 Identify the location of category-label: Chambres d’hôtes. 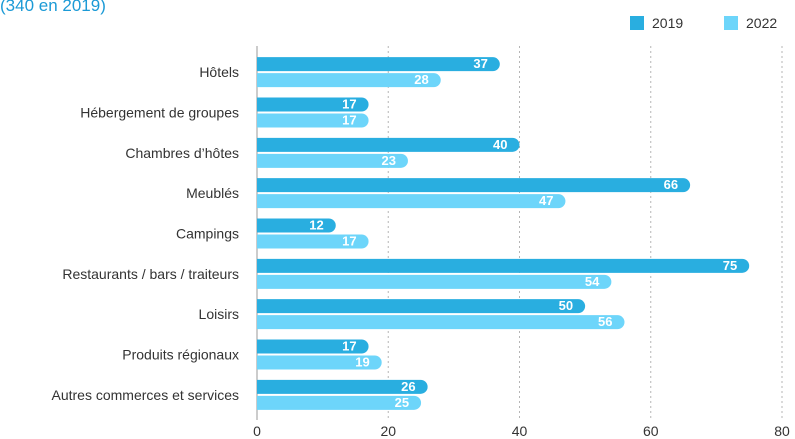
(182, 153).